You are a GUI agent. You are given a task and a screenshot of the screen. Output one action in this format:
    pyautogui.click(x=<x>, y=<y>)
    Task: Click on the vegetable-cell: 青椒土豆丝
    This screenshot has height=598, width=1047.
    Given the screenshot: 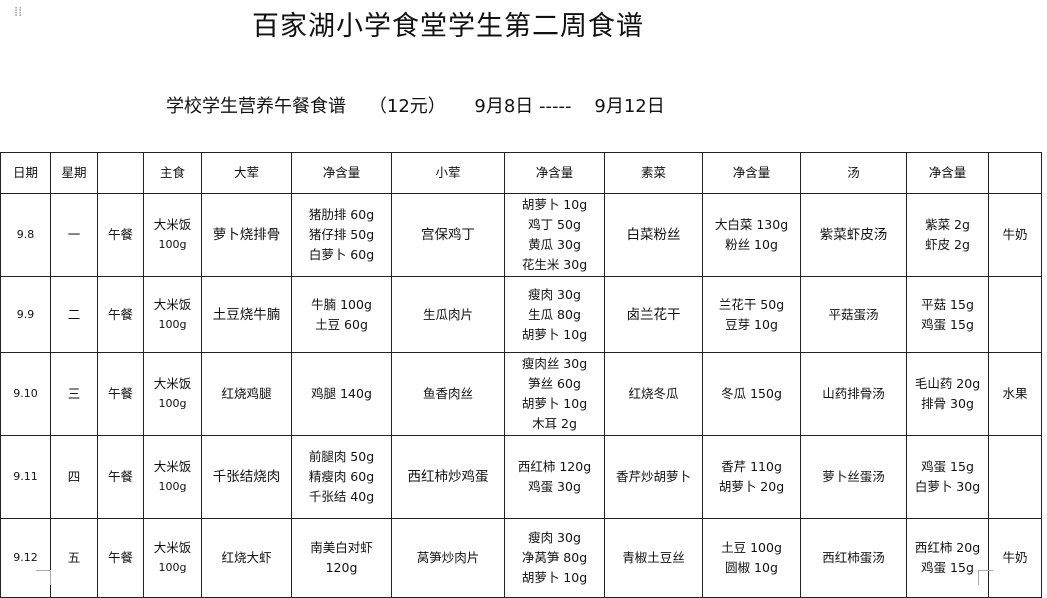 What is the action you would take?
    pyautogui.click(x=653, y=558)
    